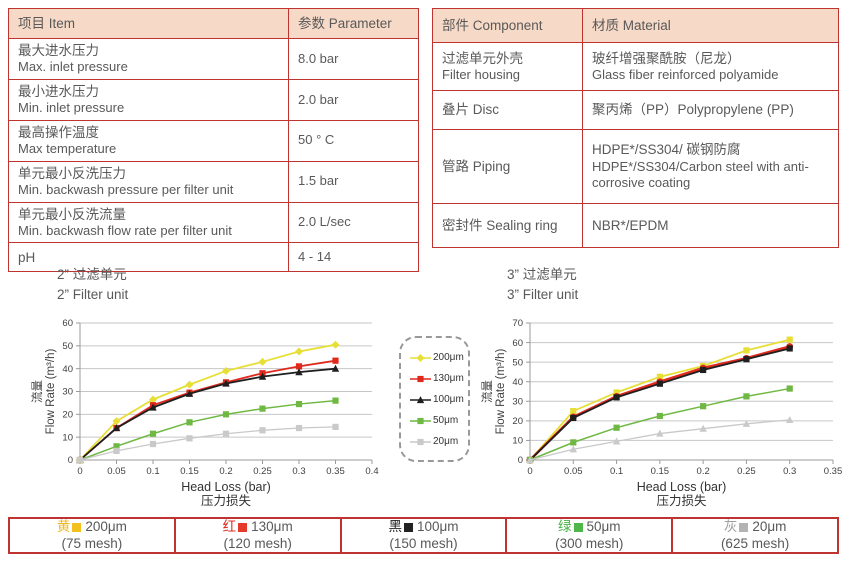 The image size is (849, 565). I want to click on series-20μm, so click(660, 439).